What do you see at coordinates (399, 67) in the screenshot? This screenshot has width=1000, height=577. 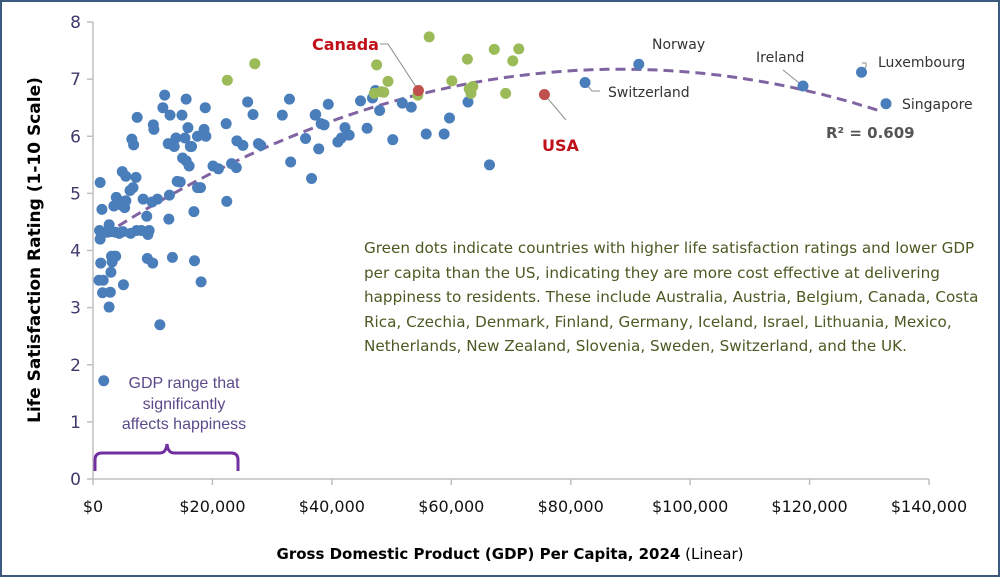 I see `canada-leader-line` at bounding box center [399, 67].